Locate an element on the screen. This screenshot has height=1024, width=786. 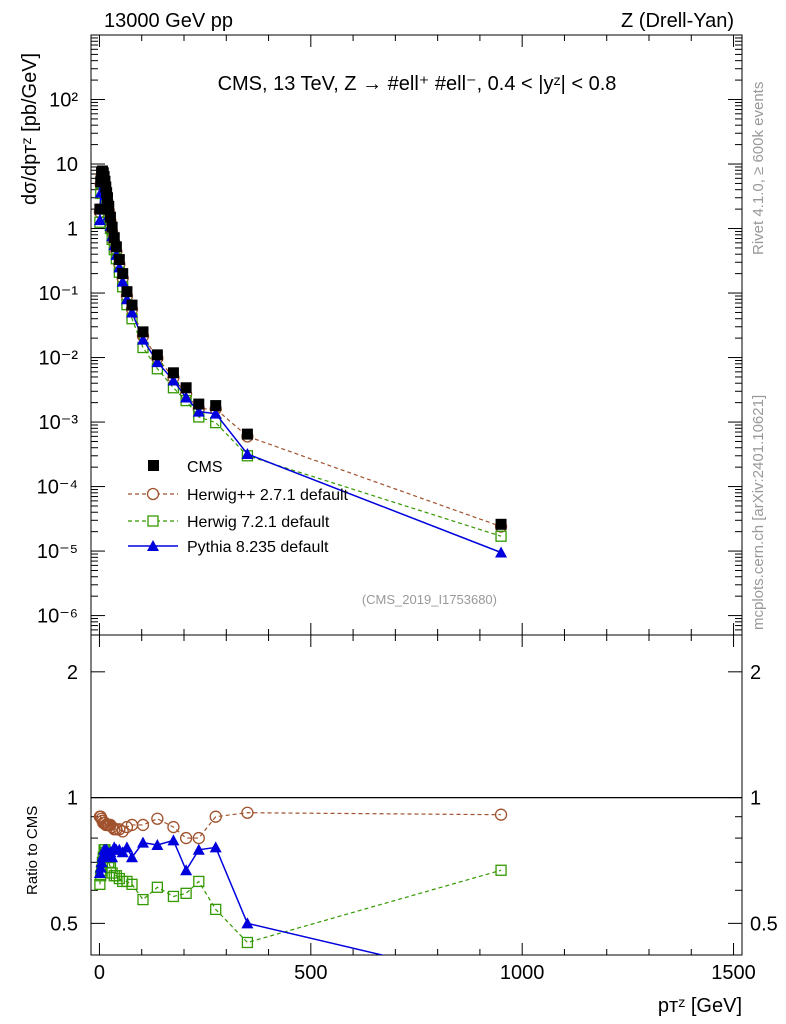
ratio-y-tick-label: 0.5 is located at coordinates (64, 924).